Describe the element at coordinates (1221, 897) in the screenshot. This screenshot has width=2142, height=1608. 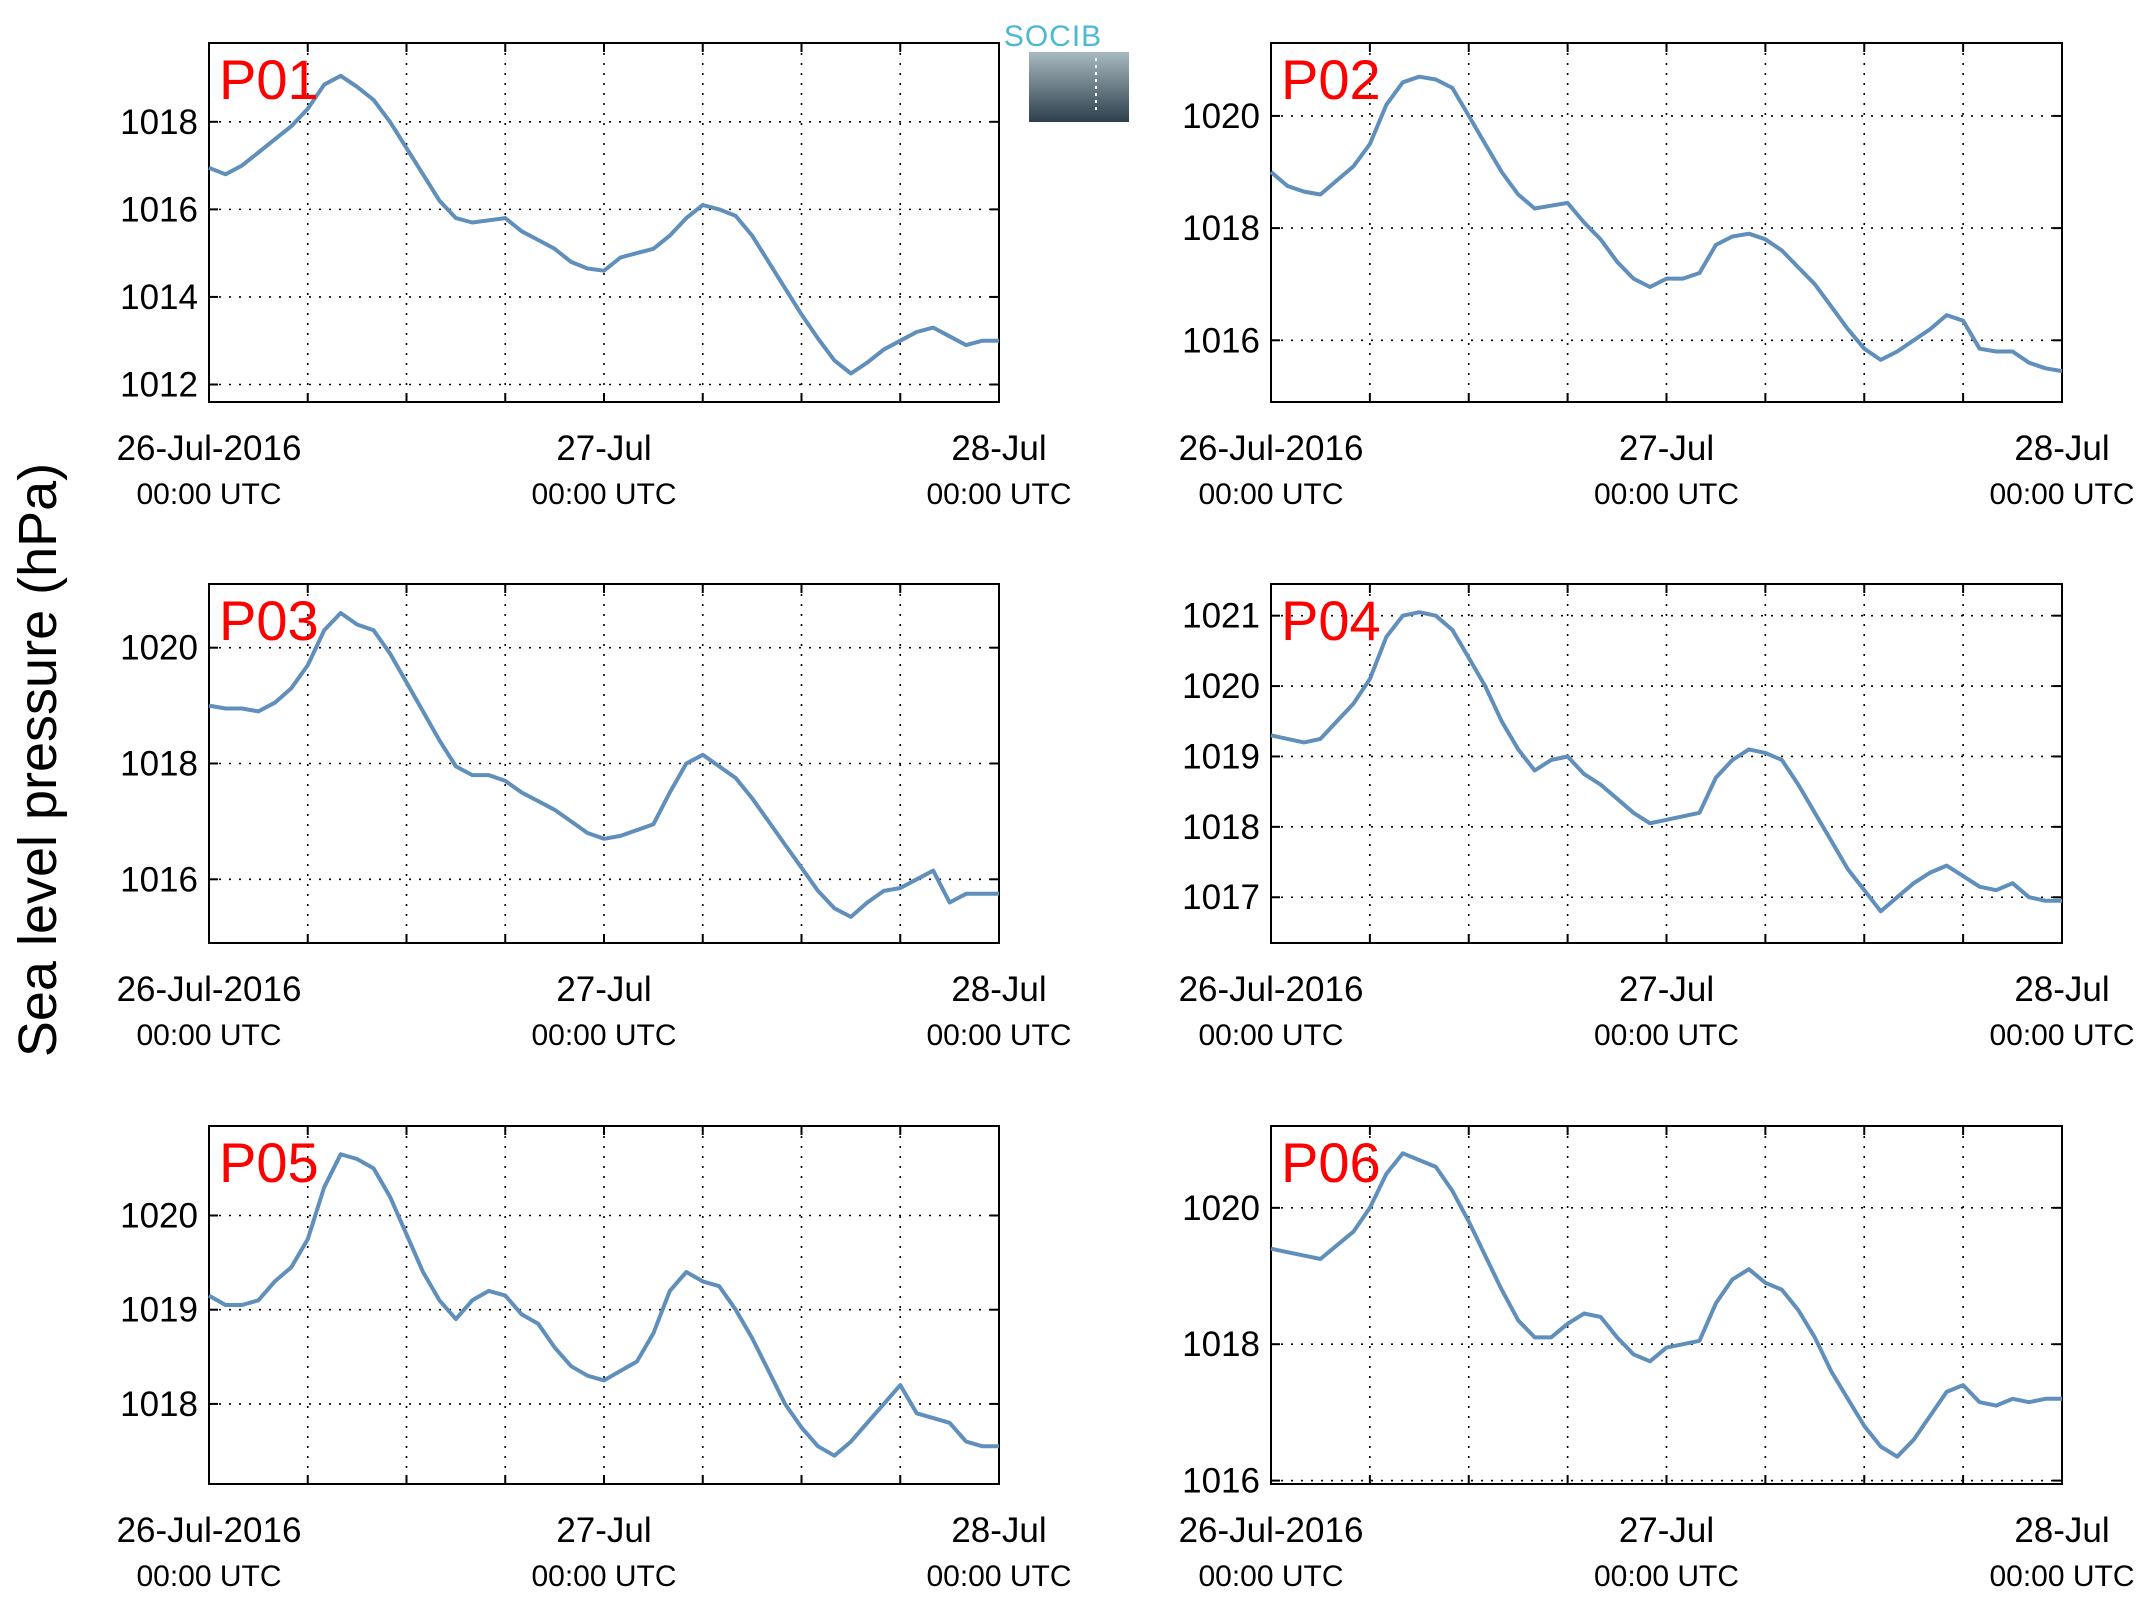
I see `y-tick-label: 1017` at that location.